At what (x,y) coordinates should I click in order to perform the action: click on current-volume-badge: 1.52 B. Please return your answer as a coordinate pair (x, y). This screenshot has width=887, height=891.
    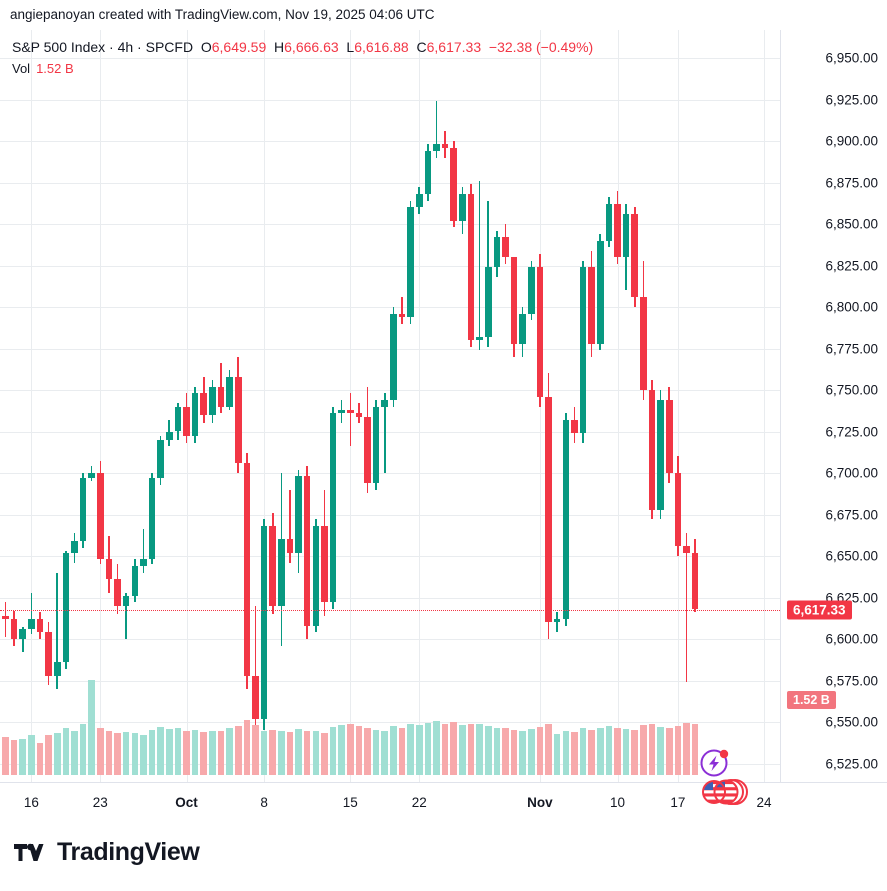
    Looking at the image, I should click on (811, 700).